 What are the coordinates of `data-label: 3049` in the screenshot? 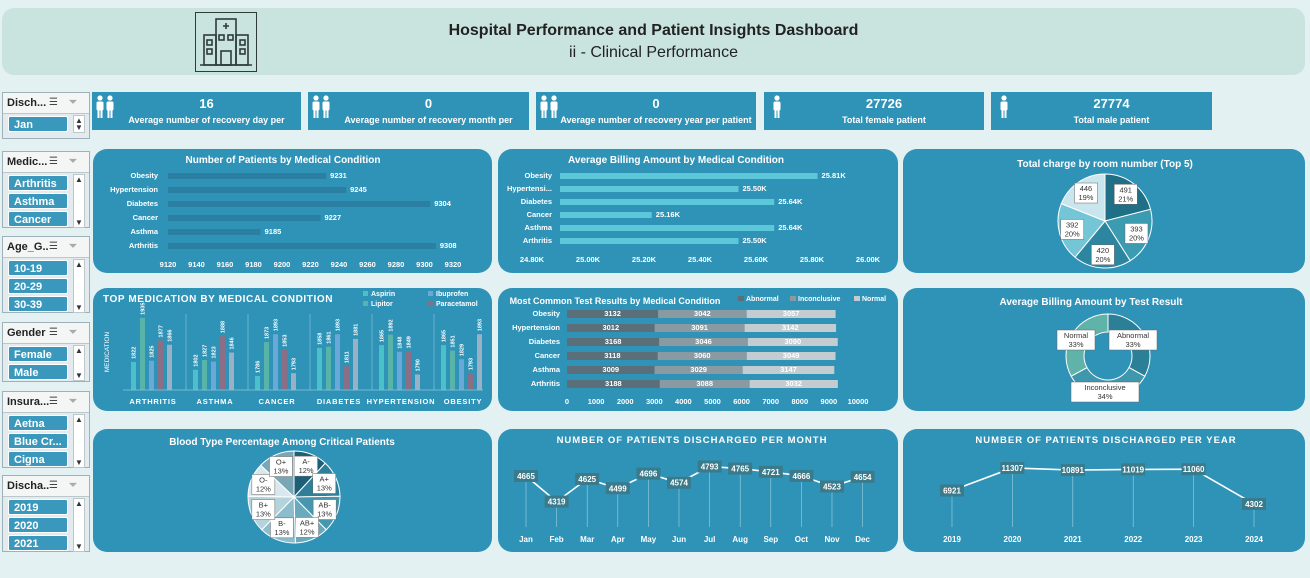 It's located at (791, 355).